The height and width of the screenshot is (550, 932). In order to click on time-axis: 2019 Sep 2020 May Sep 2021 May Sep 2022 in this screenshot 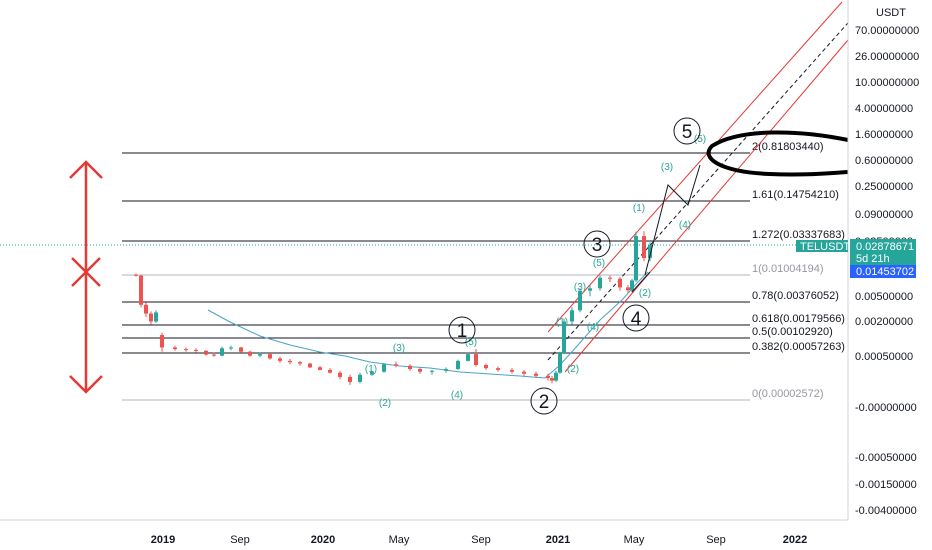, I will do `click(466, 534)`.